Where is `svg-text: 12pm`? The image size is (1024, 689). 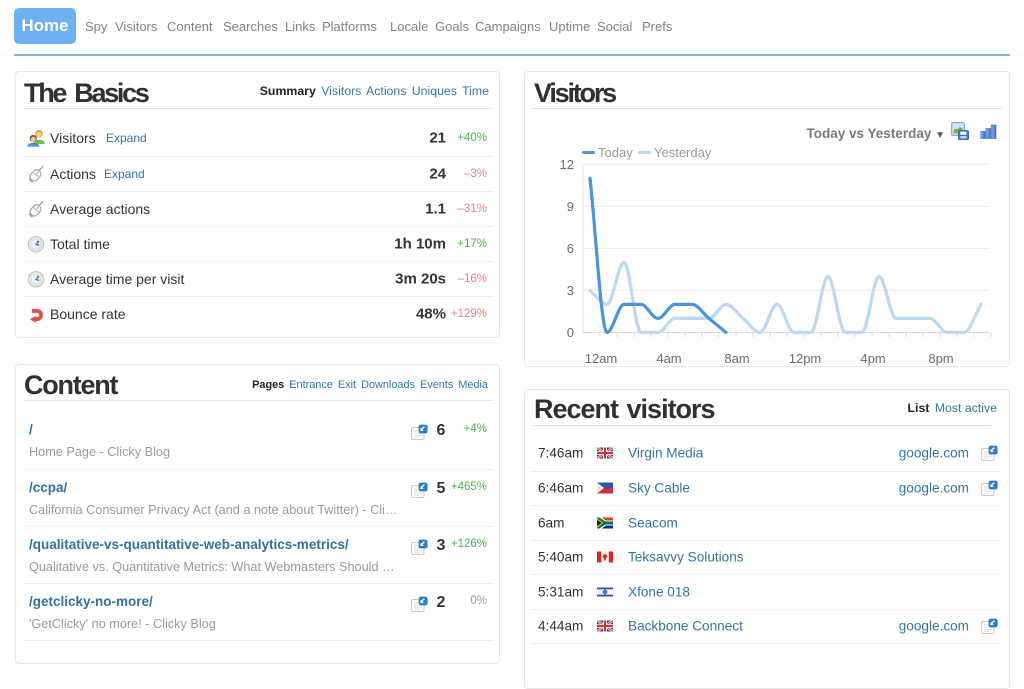
svg-text: 12pm is located at coordinates (805, 358).